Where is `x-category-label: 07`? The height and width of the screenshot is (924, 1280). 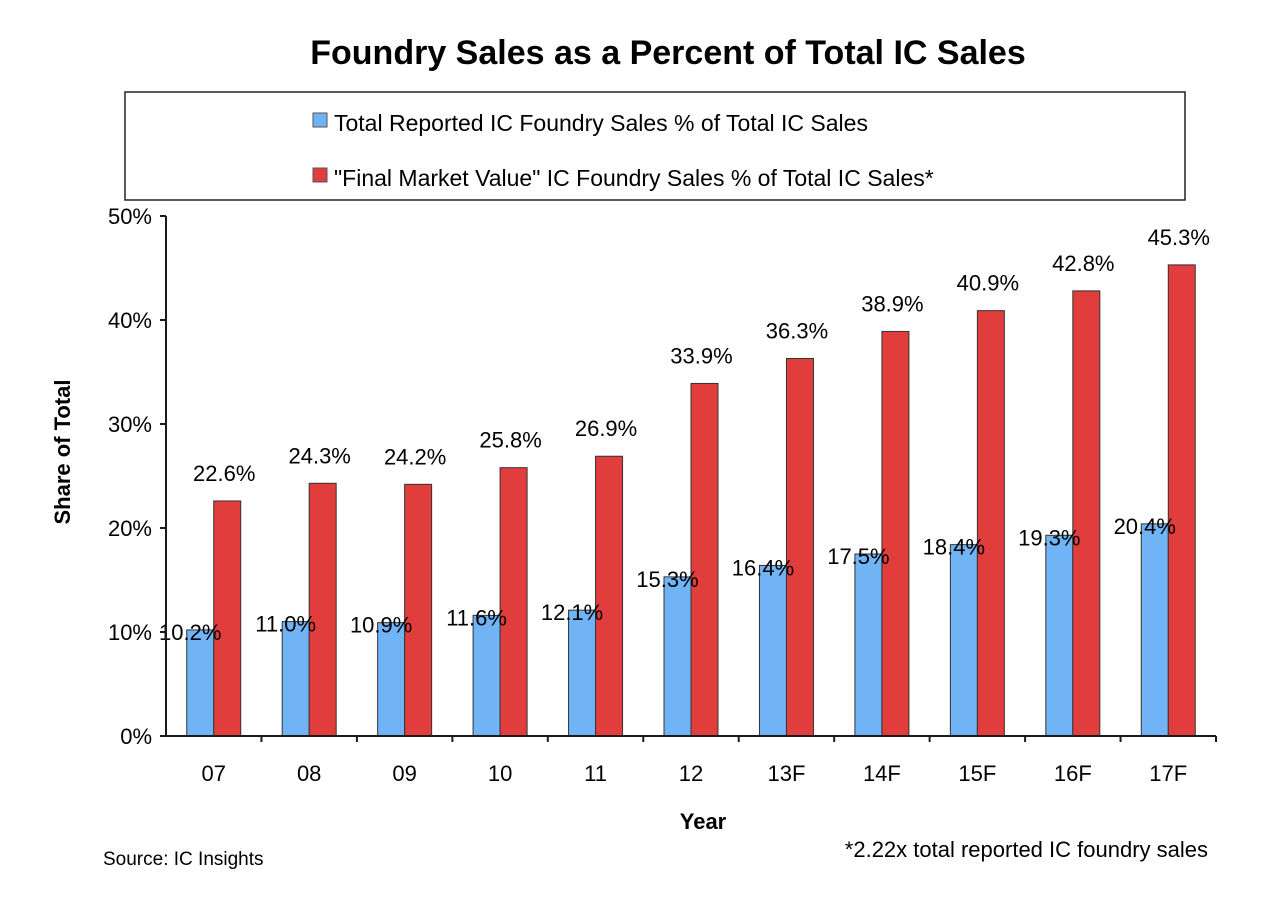 x-category-label: 07 is located at coordinates (213, 773).